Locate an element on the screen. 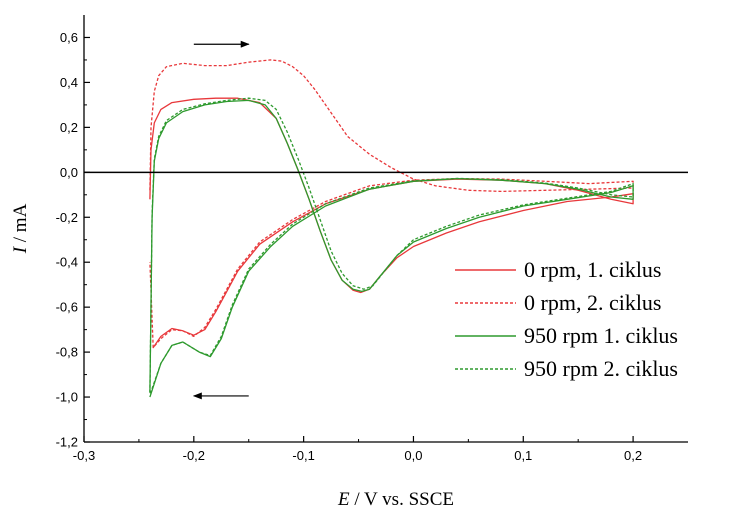 The height and width of the screenshot is (518, 735). x-tick-label: 0,0 is located at coordinates (413, 455).